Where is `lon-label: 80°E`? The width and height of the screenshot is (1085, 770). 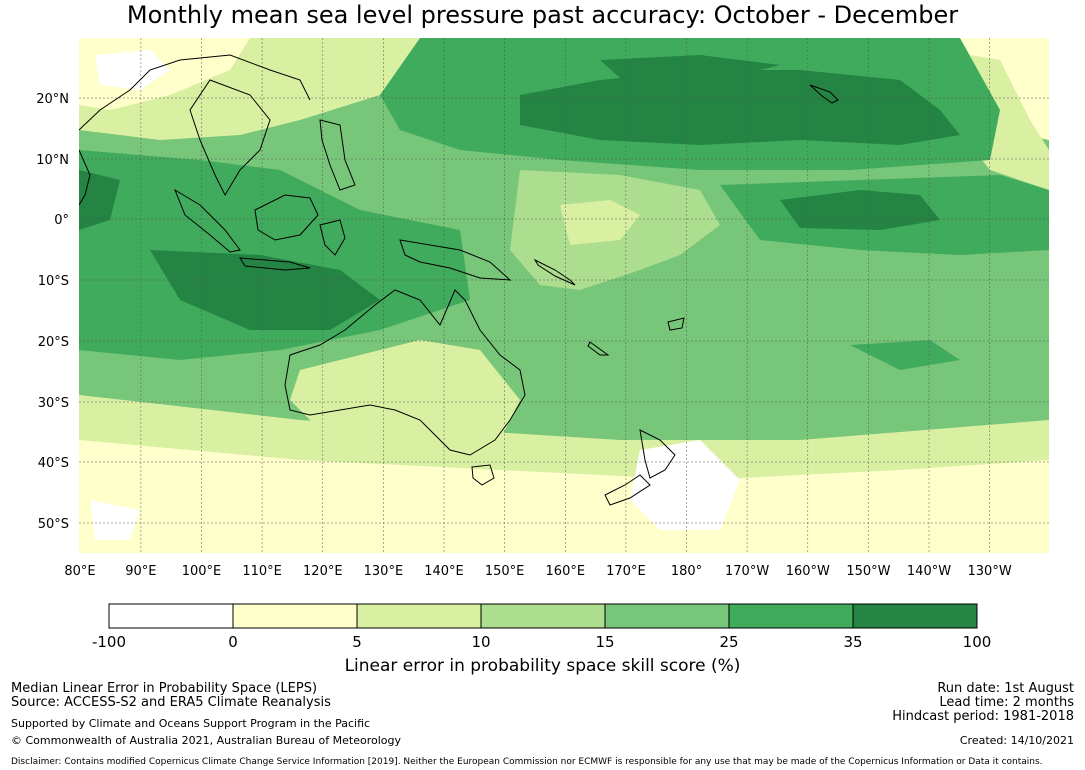 lon-label: 80°E is located at coordinates (79, 571).